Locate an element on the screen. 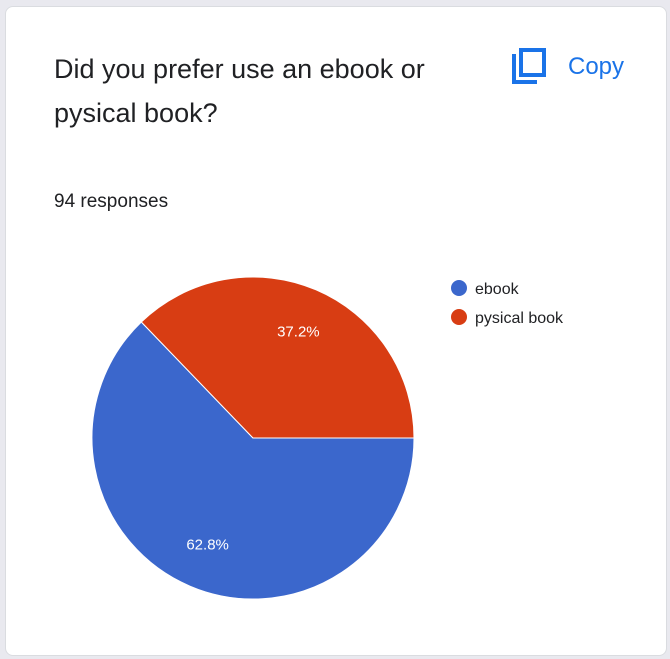  copy-icon is located at coordinates (529, 66).